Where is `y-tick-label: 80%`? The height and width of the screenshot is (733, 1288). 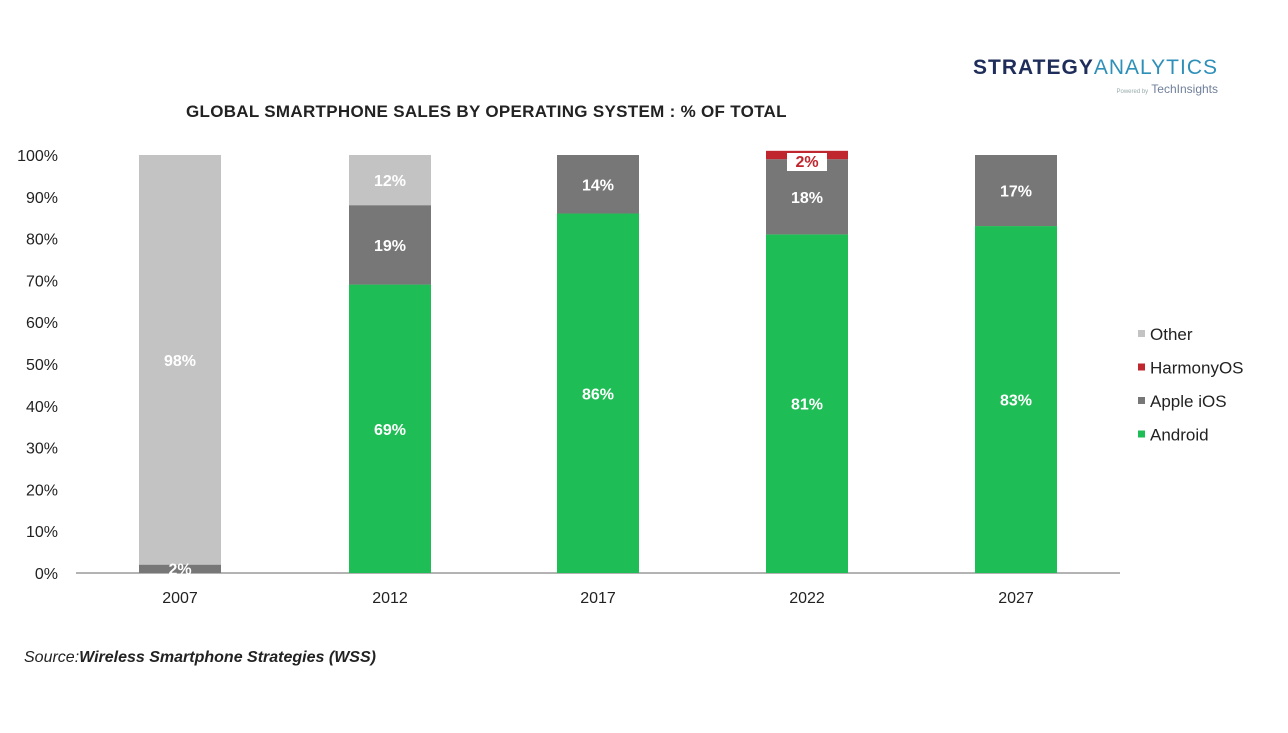
y-tick-label: 80% is located at coordinates (42, 240).